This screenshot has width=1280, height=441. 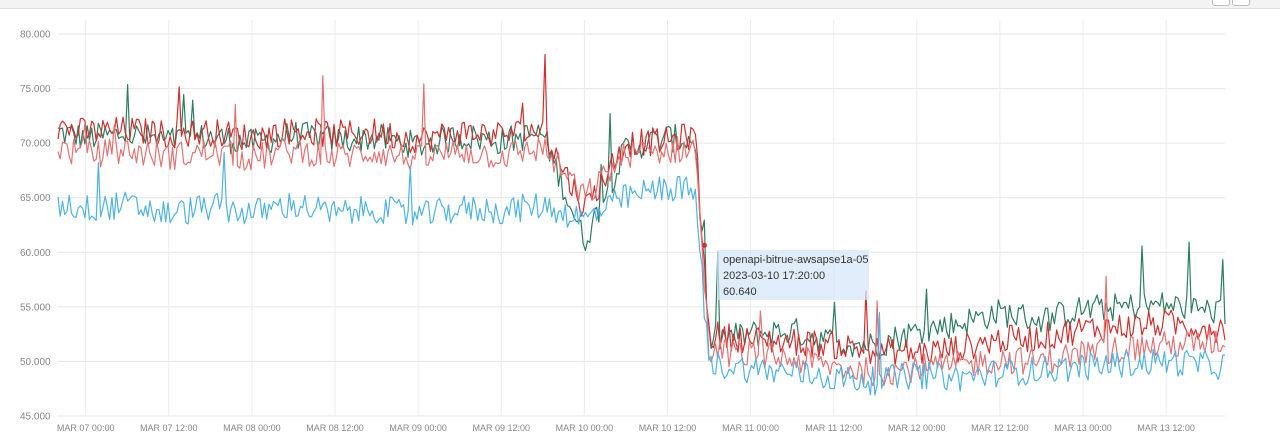 What do you see at coordinates (35, 307) in the screenshot?
I see `y-tick-label: 55.000` at bounding box center [35, 307].